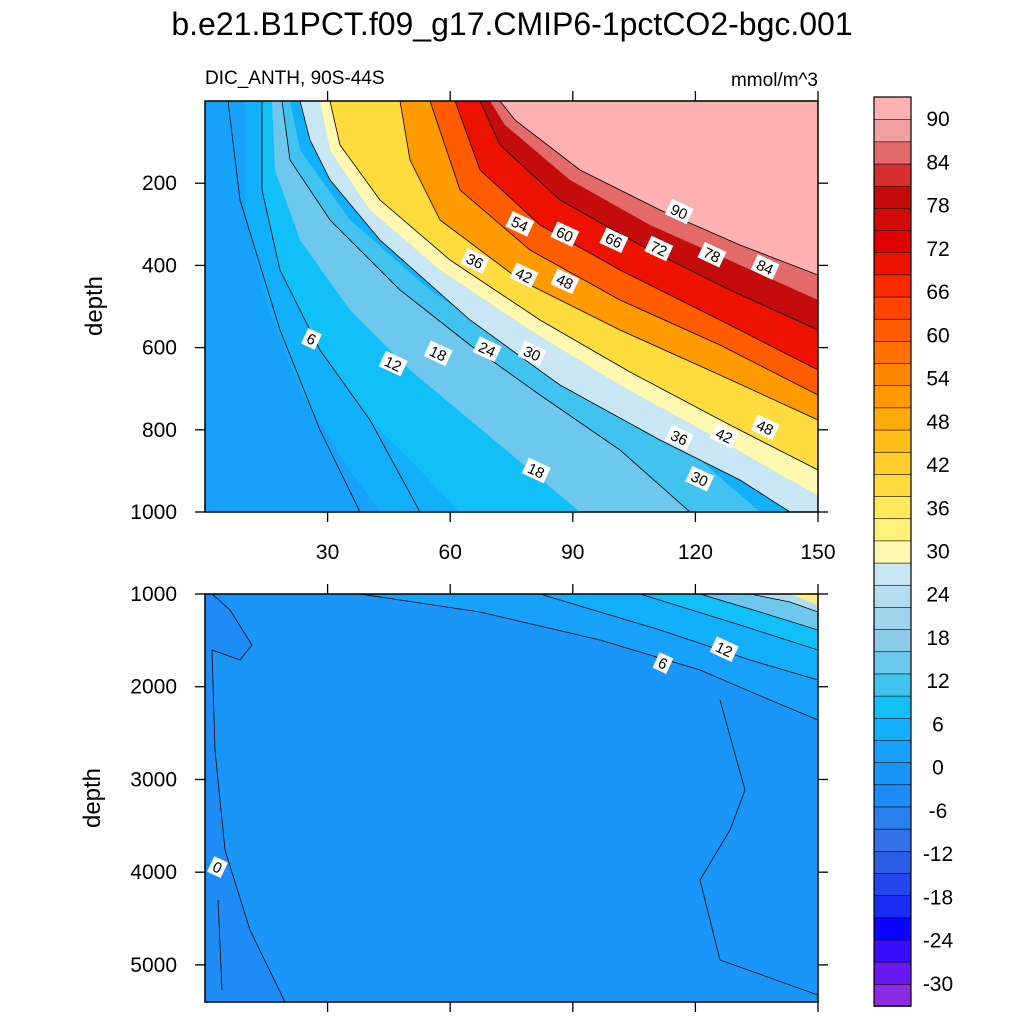  I want to click on contour-label-text: 90, so click(679, 212).